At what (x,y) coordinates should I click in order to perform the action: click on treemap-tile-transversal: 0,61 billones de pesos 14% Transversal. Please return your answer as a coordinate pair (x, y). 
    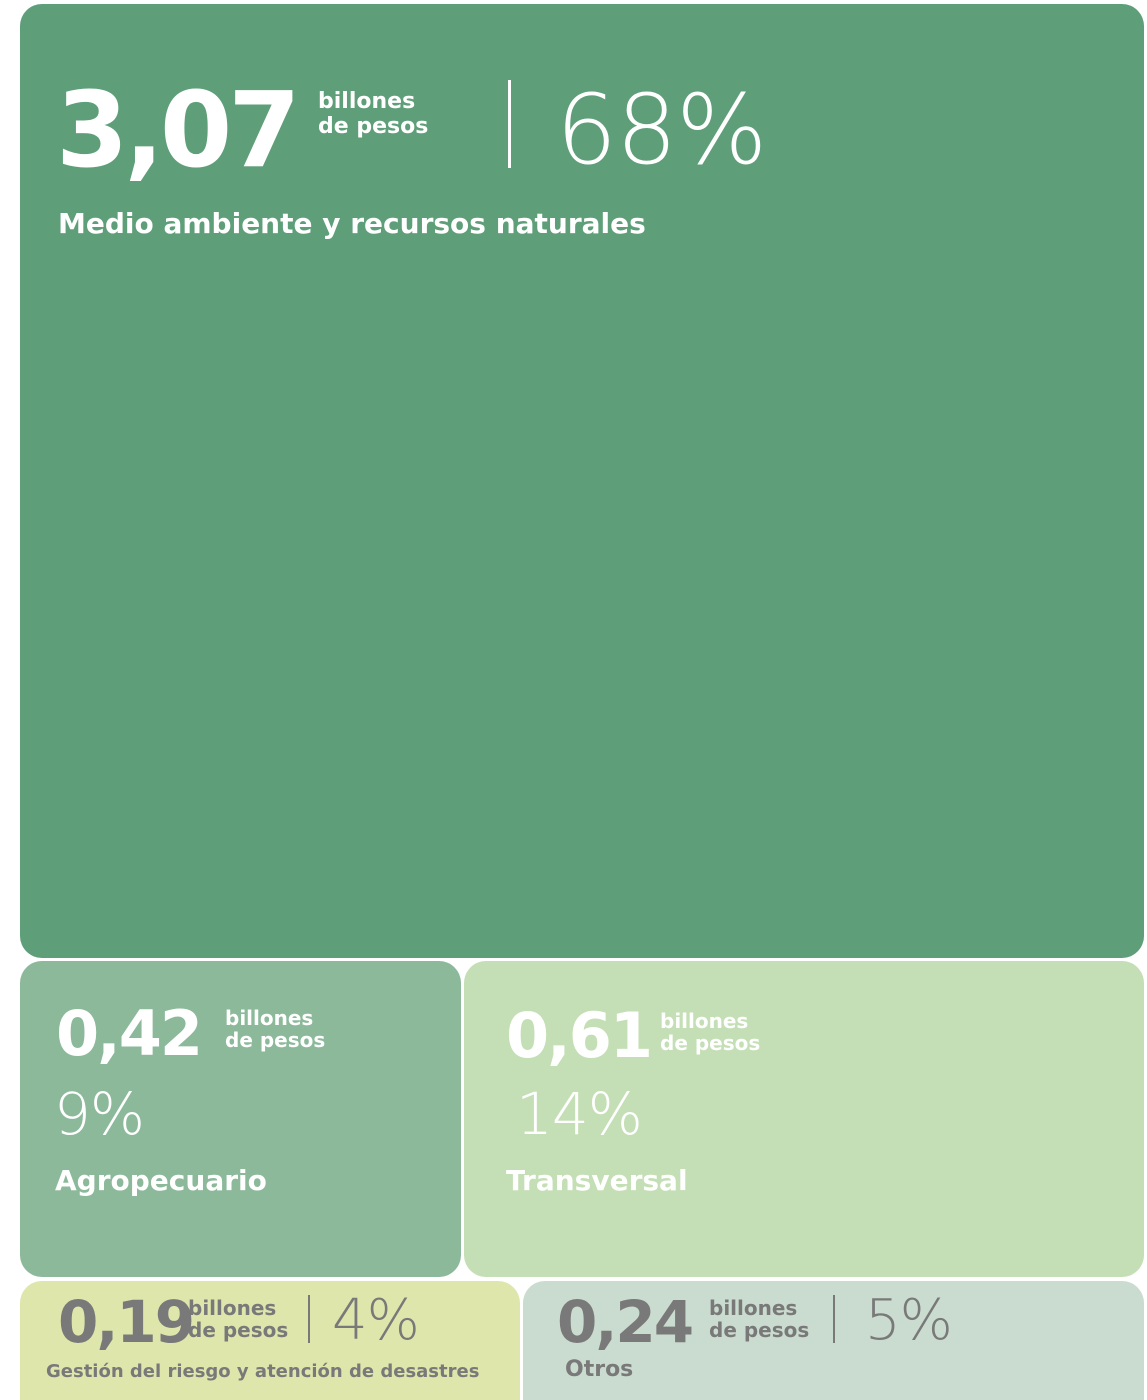
    Looking at the image, I should click on (804, 1119).